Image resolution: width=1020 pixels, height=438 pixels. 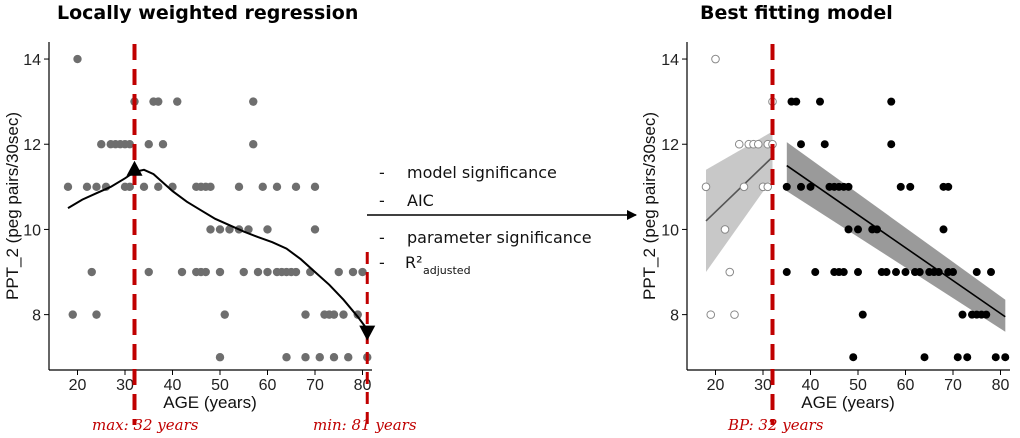 I want to click on left-x-axis-label: AGE (years), so click(x=210, y=402).